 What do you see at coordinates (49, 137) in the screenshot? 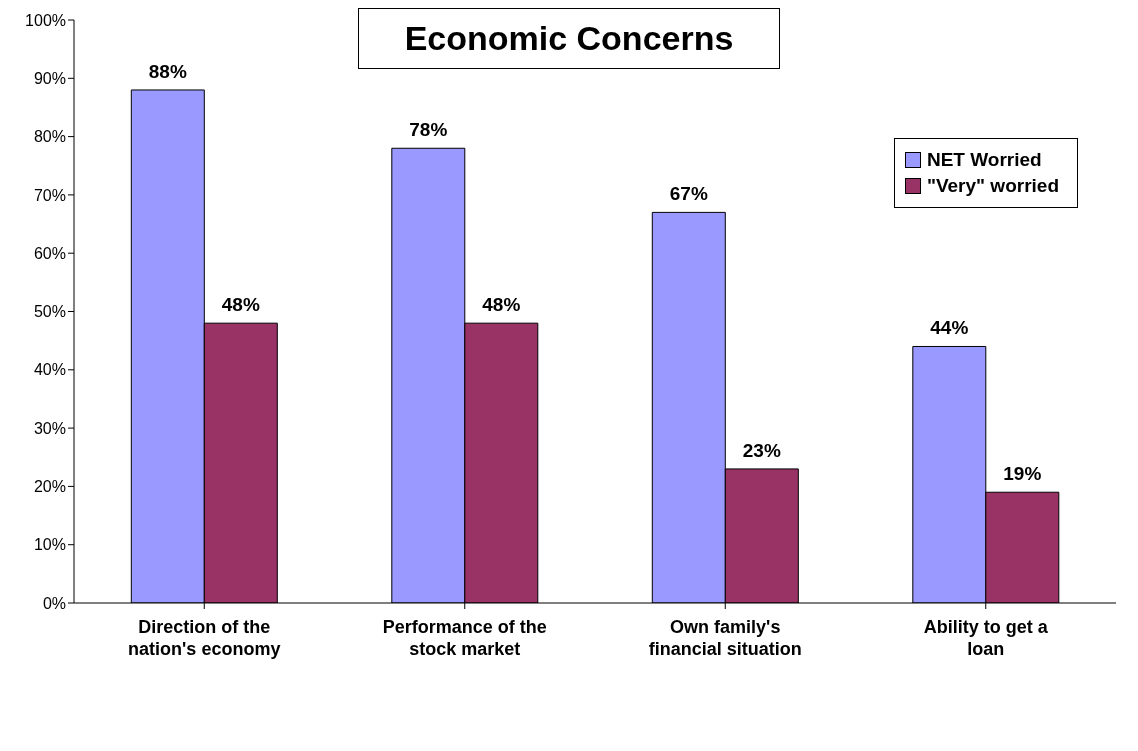
I see `y-tick-label: 80%` at bounding box center [49, 137].